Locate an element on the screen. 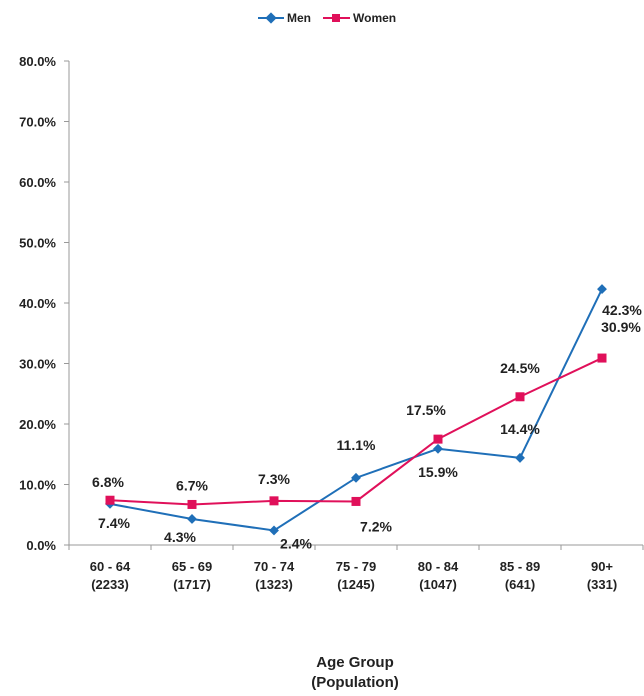 The width and height of the screenshot is (644, 696). y-tick-label: 40.0% is located at coordinates (37, 303).